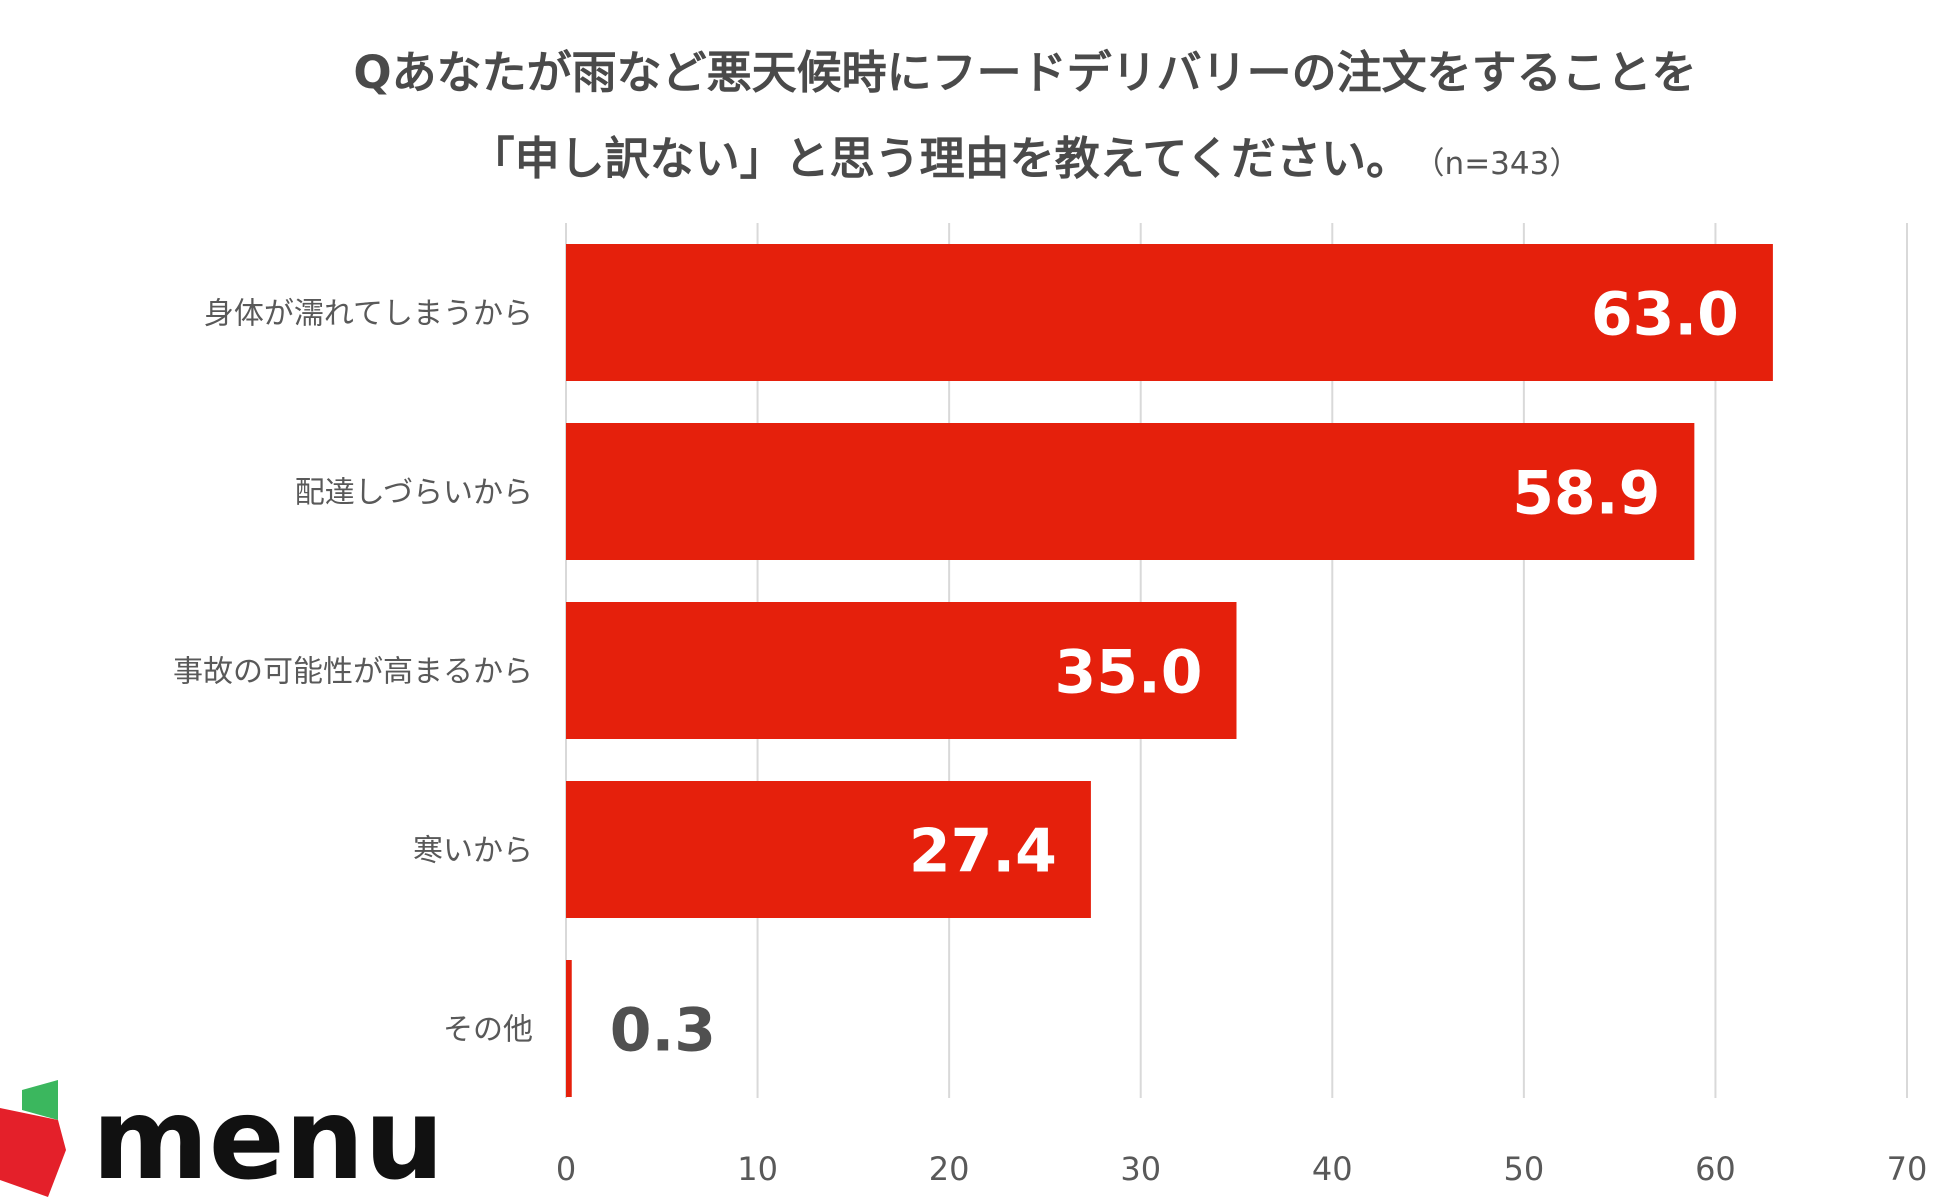 The image size is (1950, 1197). Describe the element at coordinates (33, 1152) in the screenshot. I see `logo-red-mark` at that location.